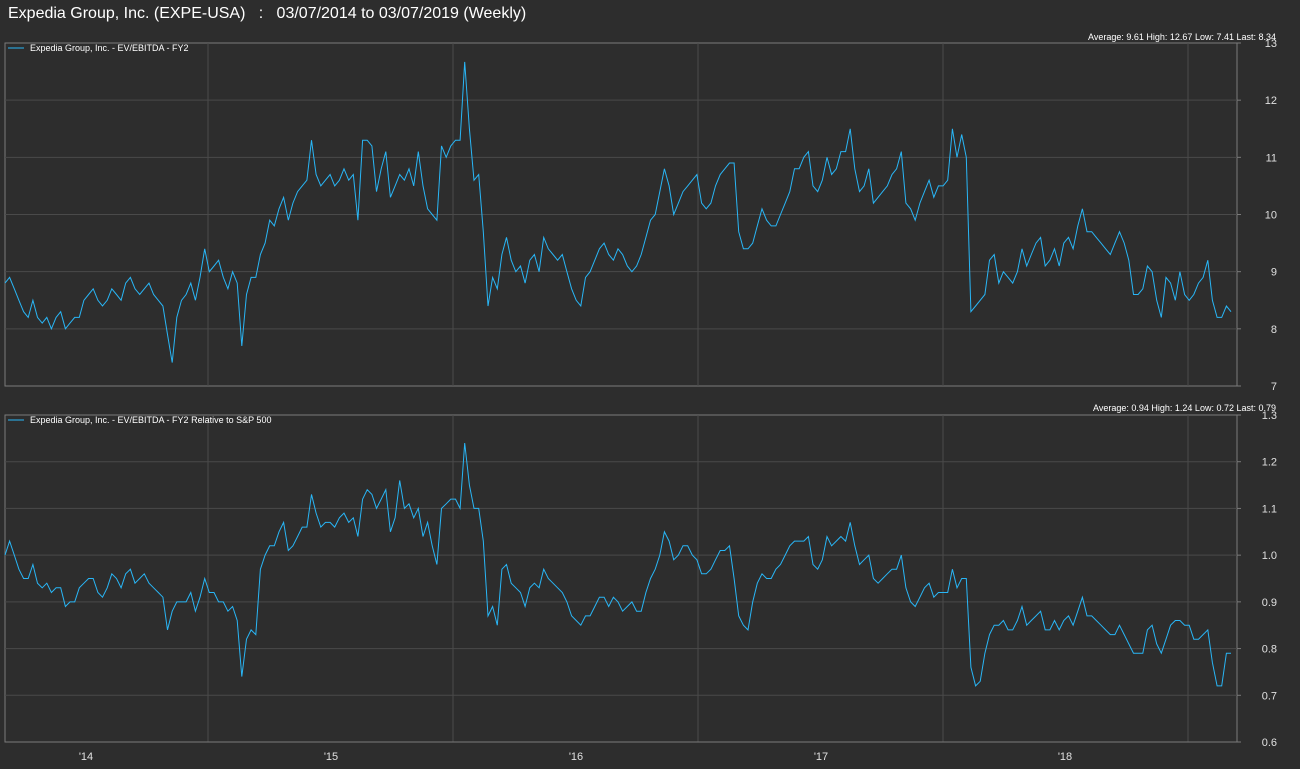  I want to click on top-y-tick-label: 8, so click(1274, 330).